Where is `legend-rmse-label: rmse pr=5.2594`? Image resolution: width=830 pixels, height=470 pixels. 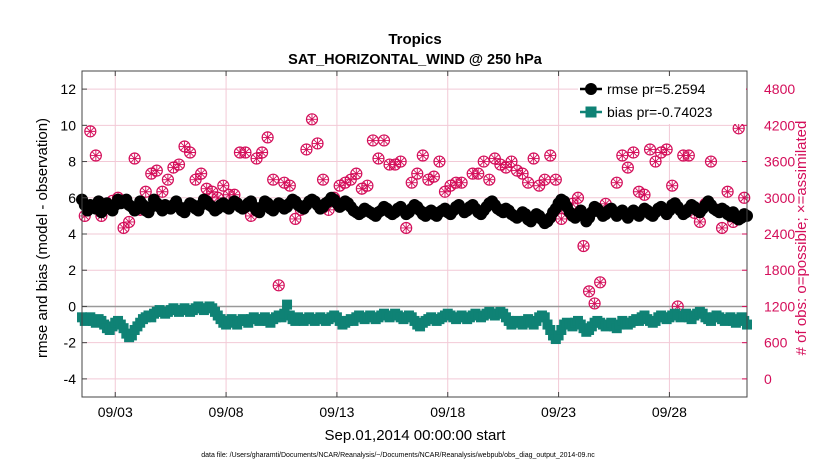
legend-rmse-label: rmse pr=5.2594 is located at coordinates (656, 89).